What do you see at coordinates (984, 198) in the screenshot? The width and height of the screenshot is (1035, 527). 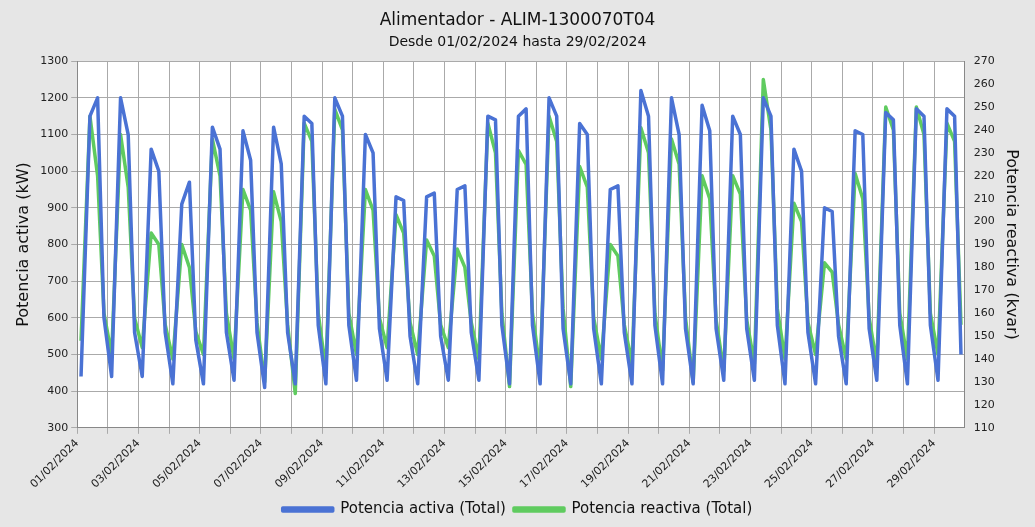 I see `y2-tick-label: 210` at bounding box center [984, 198].